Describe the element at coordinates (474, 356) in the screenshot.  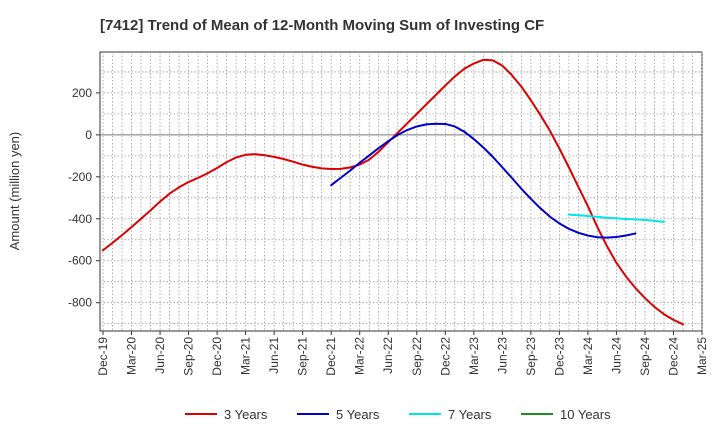
I see `x-tick-label: Mar-23` at that location.